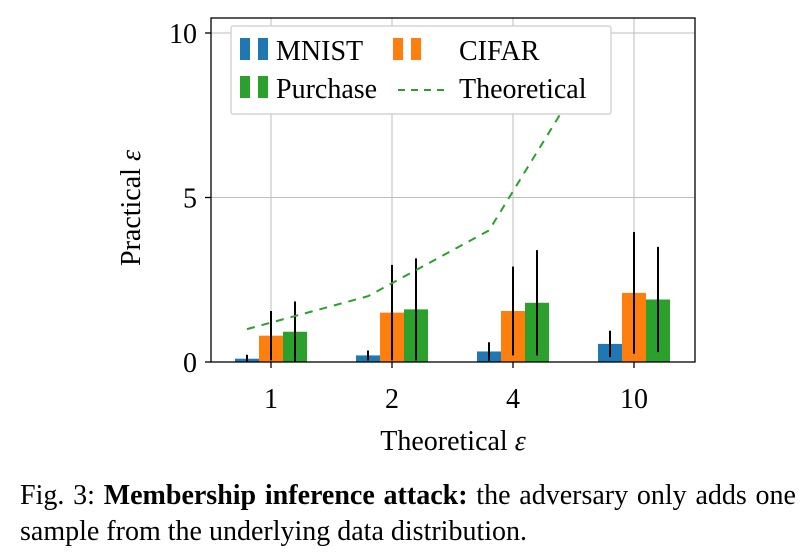 Image resolution: width=808 pixels, height=560 pixels. I want to click on legend-label: Theoretical, so click(523, 89).